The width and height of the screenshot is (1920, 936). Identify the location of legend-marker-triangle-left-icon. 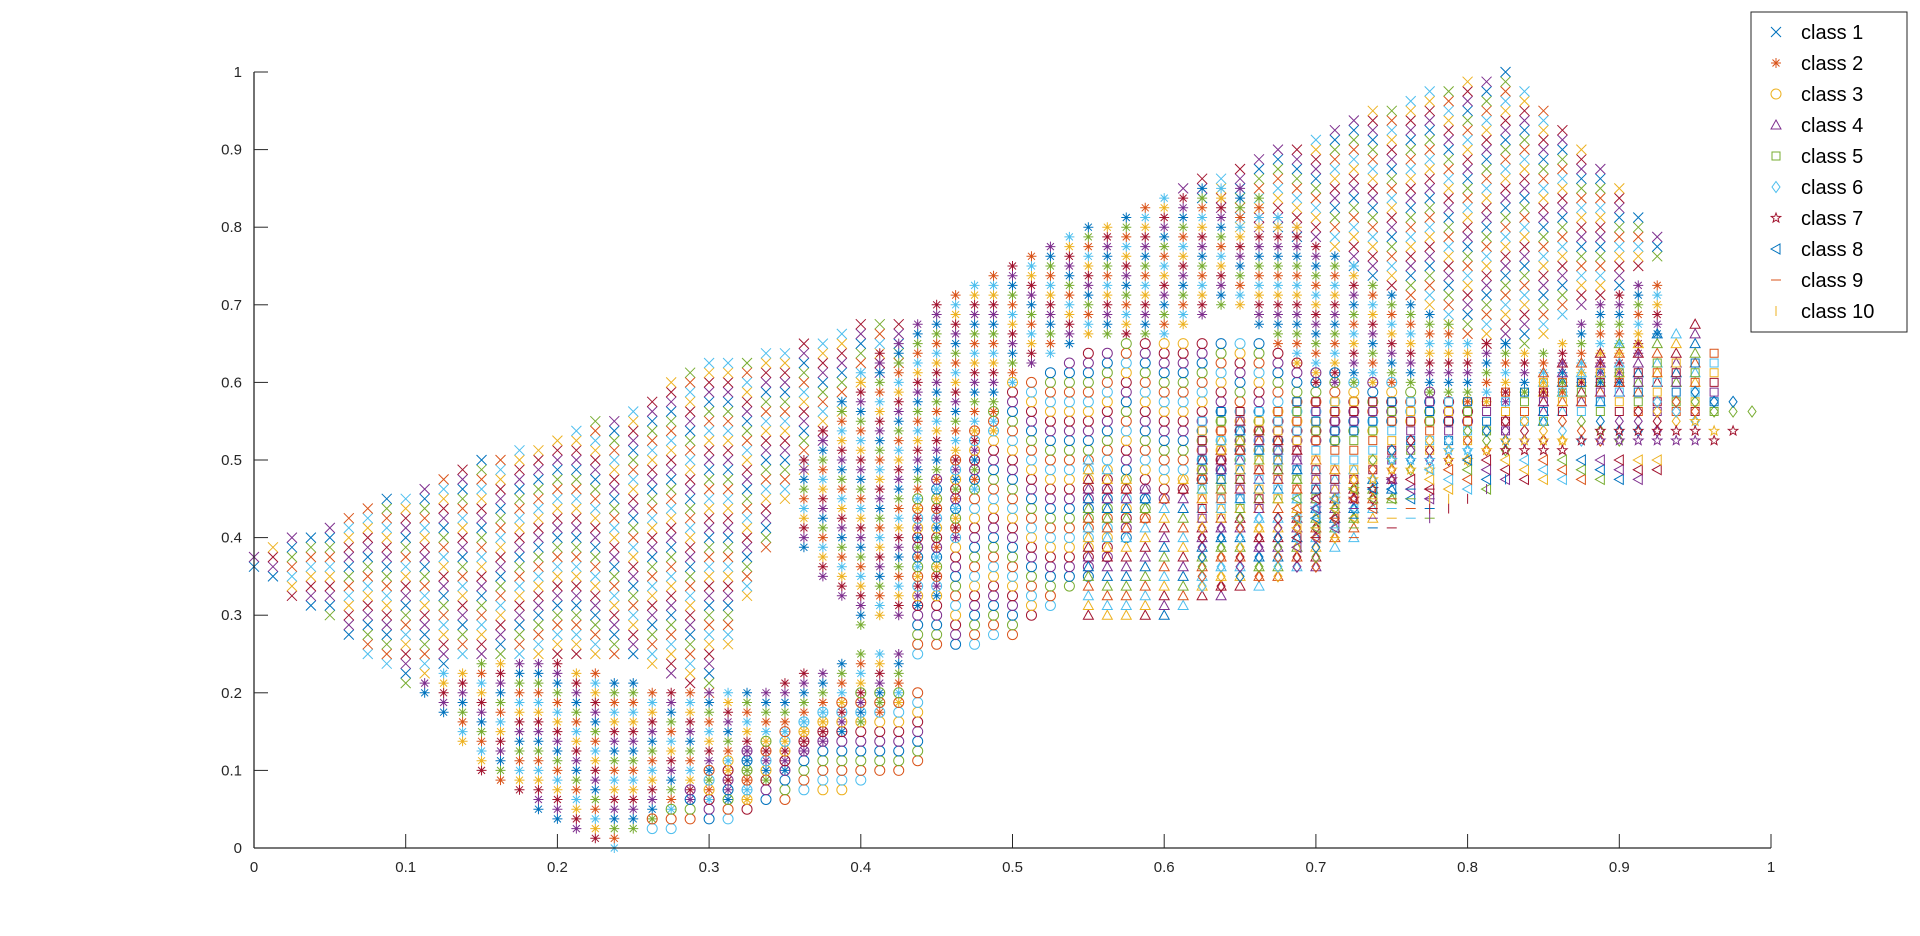
(1775, 249).